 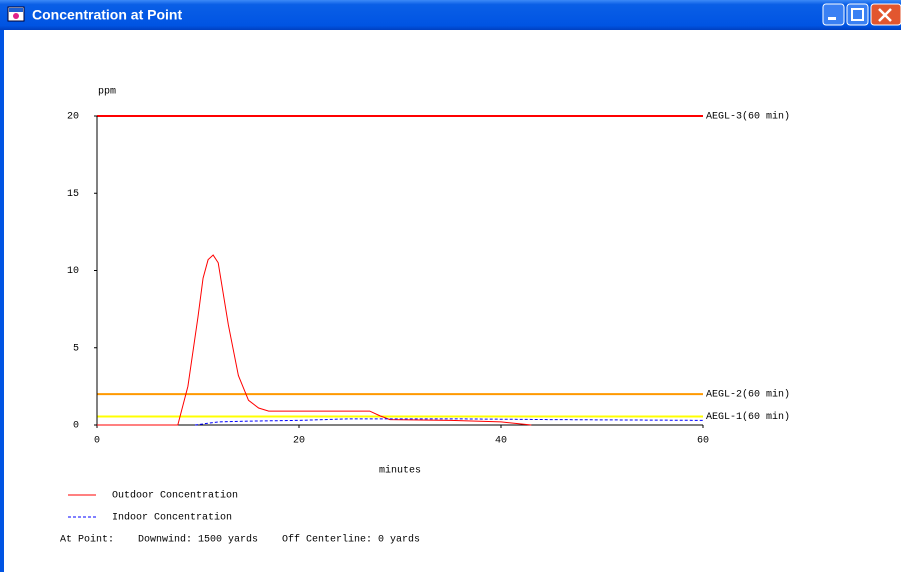 I want to click on minimize-button, so click(x=833, y=14).